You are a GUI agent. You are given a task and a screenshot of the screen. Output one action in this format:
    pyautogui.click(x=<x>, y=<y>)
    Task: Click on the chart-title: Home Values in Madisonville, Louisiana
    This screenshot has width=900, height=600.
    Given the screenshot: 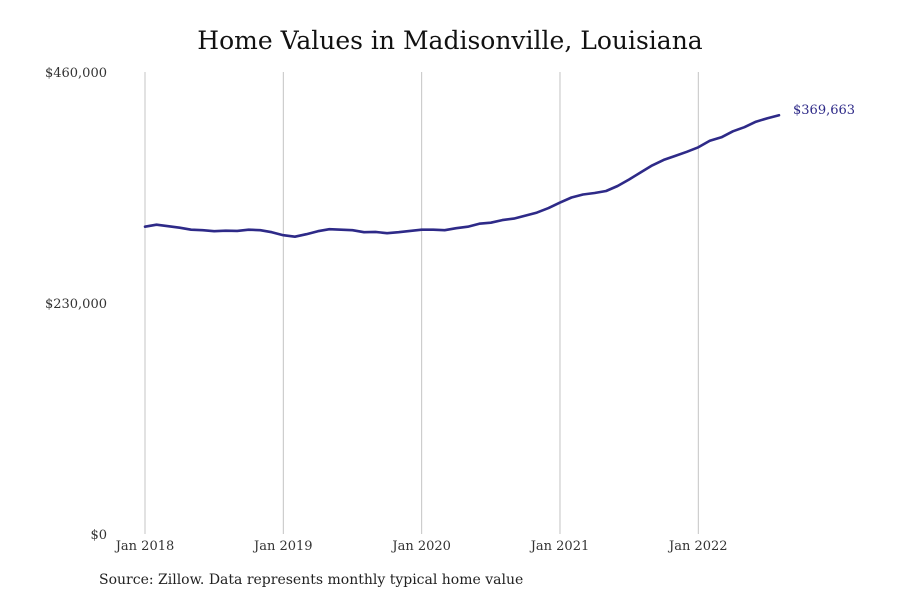 What is the action you would take?
    pyautogui.click(x=450, y=40)
    